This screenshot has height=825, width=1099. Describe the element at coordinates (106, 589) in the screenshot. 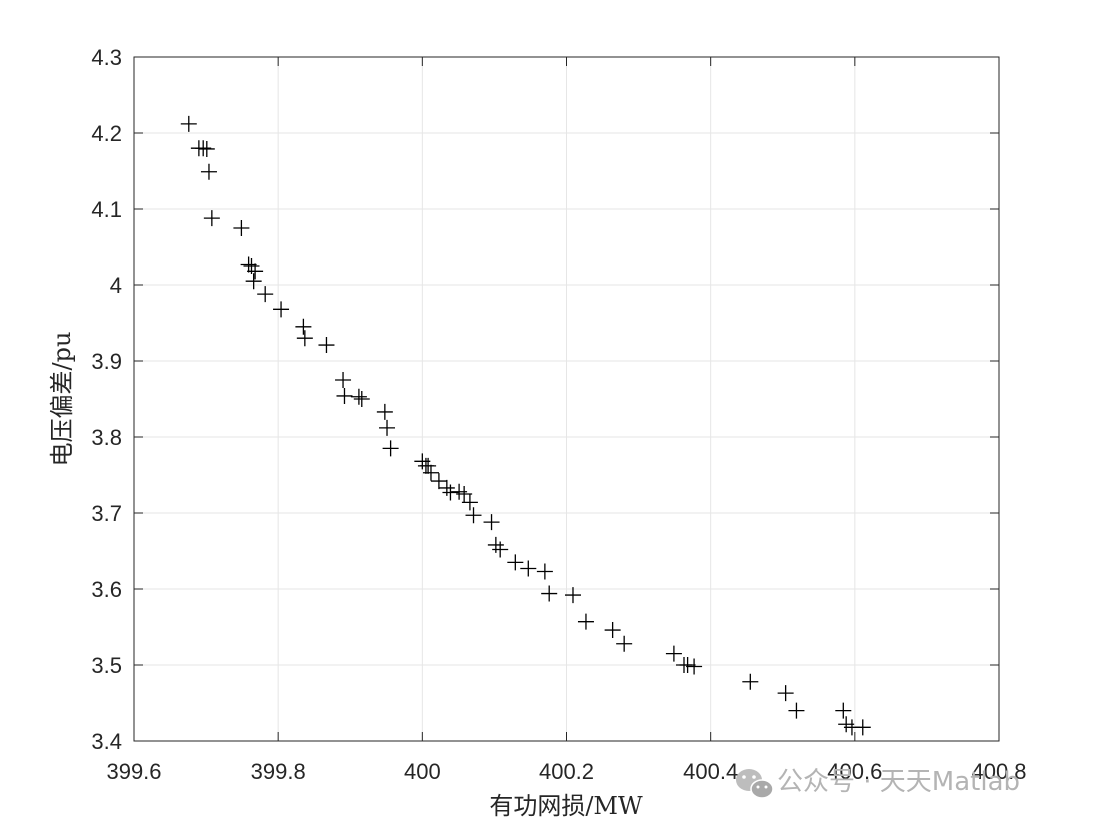

I see `y-tick-label: 3.6` at that location.